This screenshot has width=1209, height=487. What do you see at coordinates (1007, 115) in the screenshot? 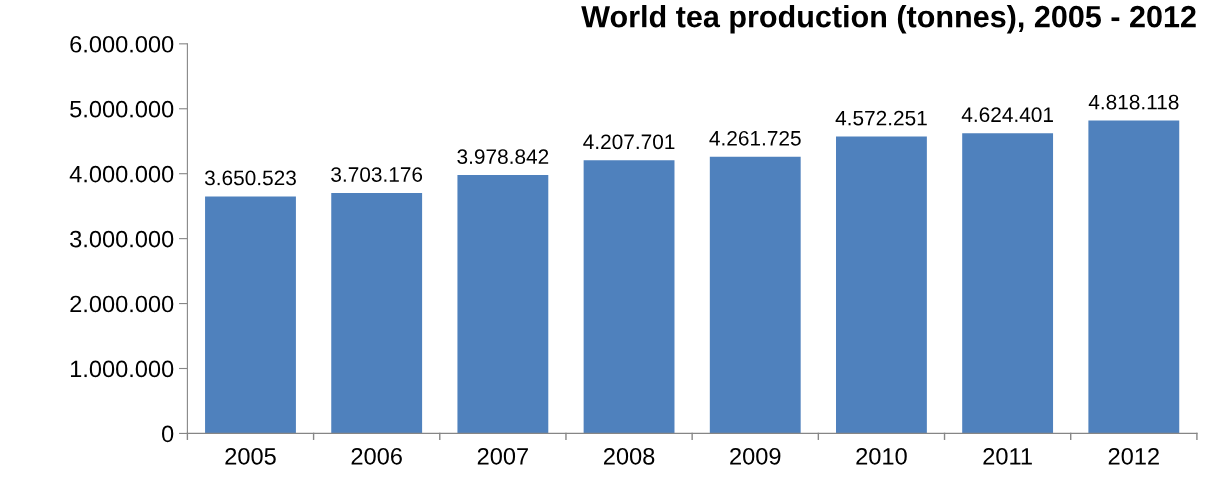
I see `data-label: 4.624.401` at bounding box center [1007, 115].